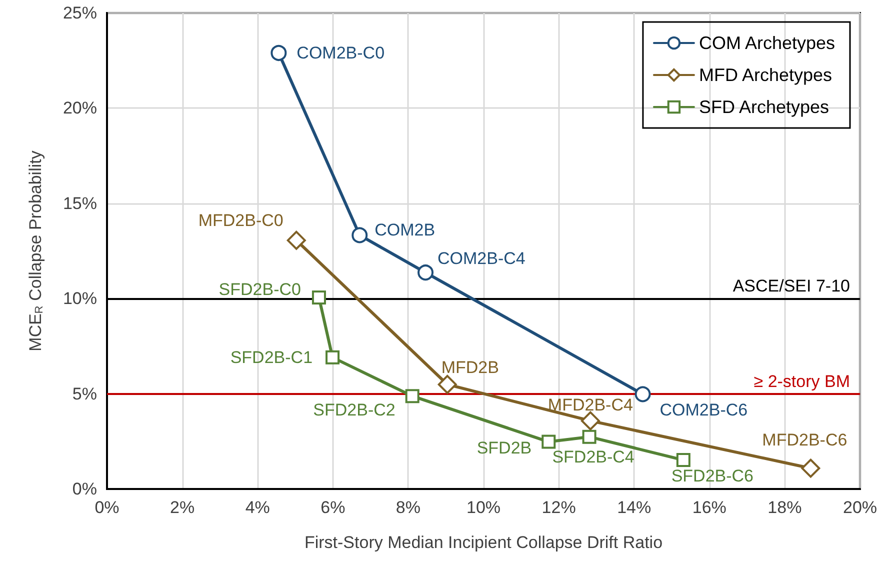 The image size is (885, 569). What do you see at coordinates (84, 394) in the screenshot?
I see `y-tick-label: 5%` at bounding box center [84, 394].